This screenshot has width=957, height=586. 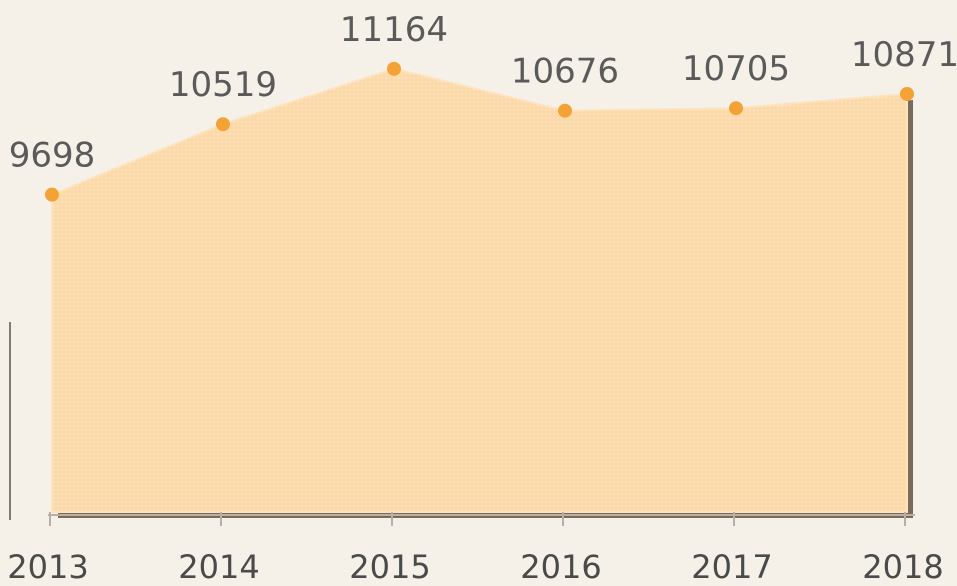 What do you see at coordinates (902, 567) in the screenshot?
I see `x-tick-label: 2018` at bounding box center [902, 567].